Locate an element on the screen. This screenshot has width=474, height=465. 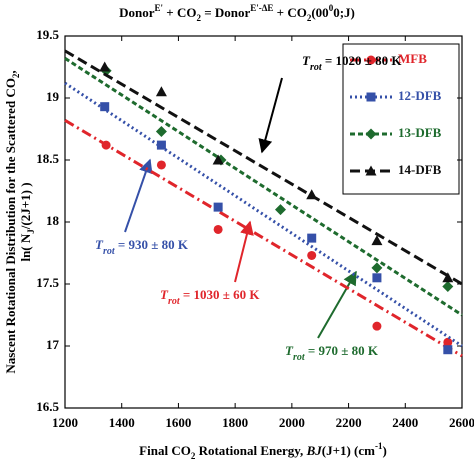
superscript: 0 is located at coordinates (331, 8).